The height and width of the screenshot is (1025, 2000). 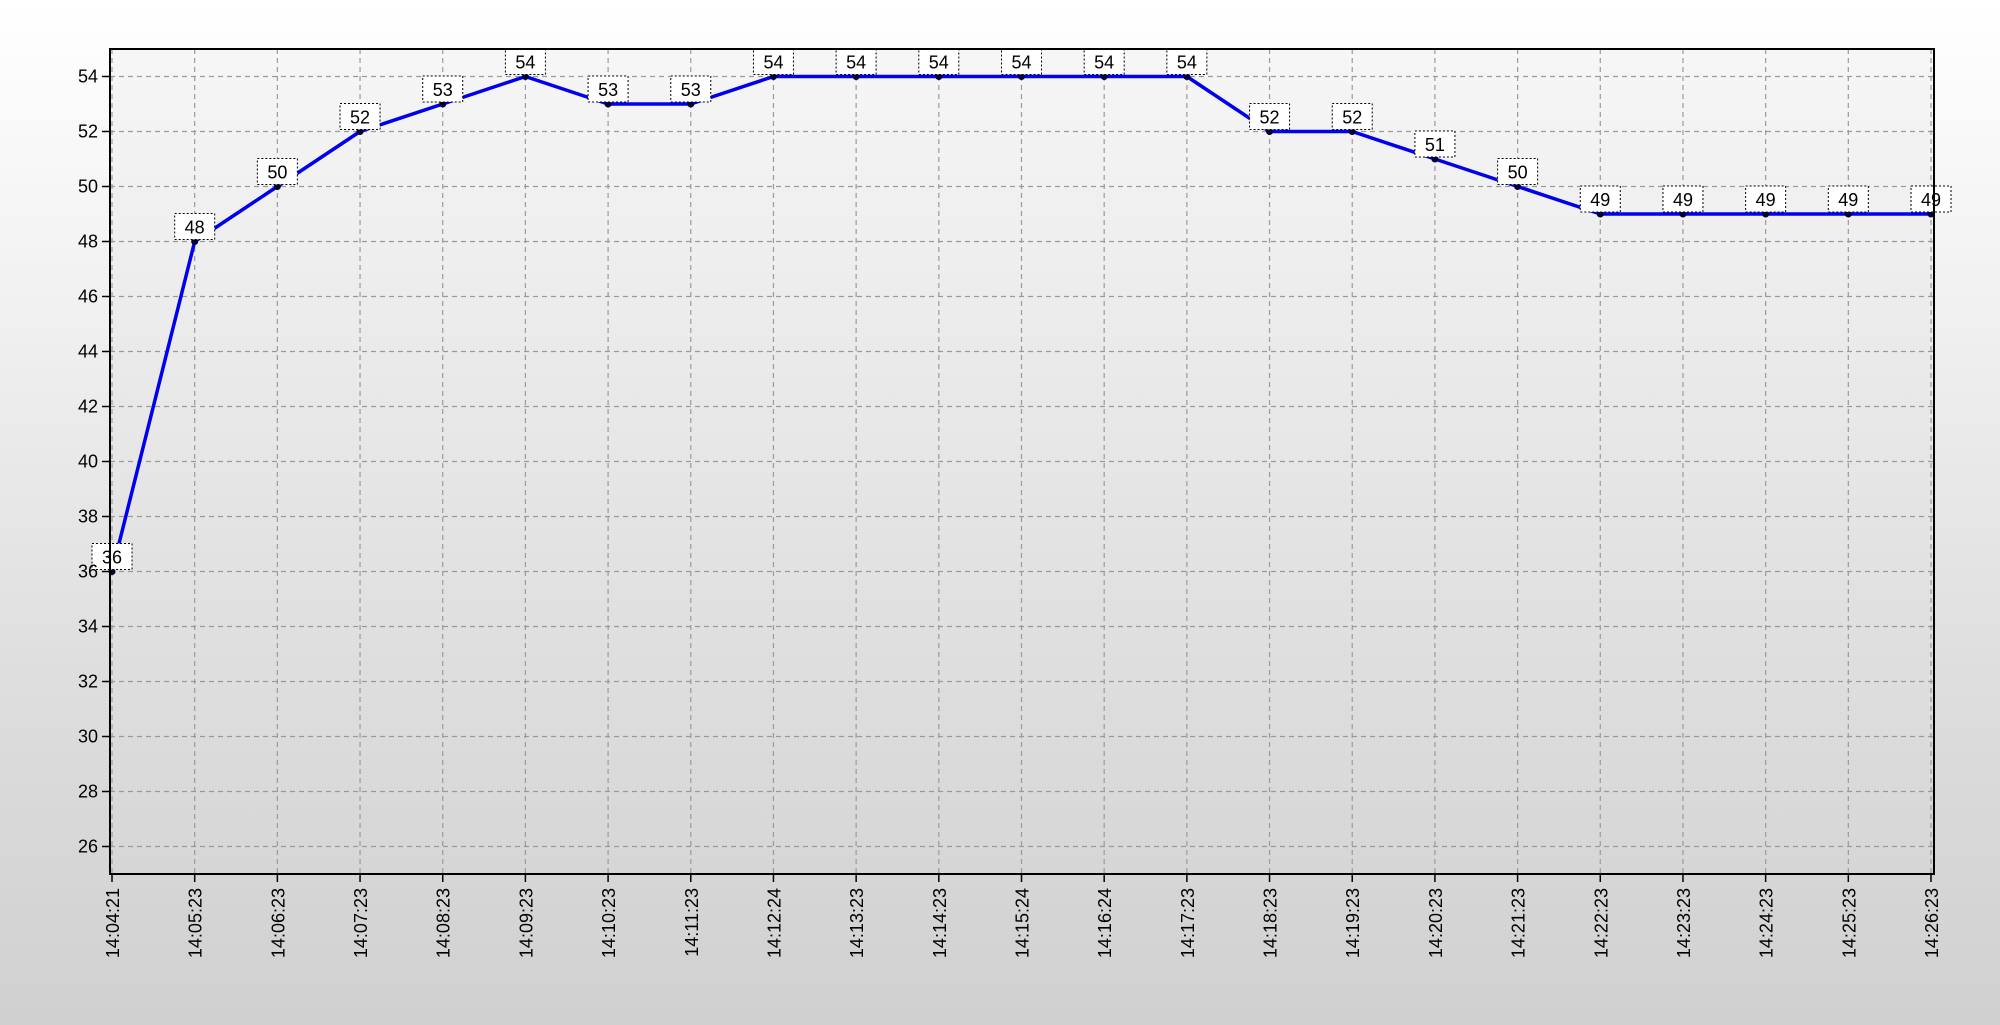 What do you see at coordinates (609, 923) in the screenshot?
I see `x-tick-label: 14:10:23` at bounding box center [609, 923].